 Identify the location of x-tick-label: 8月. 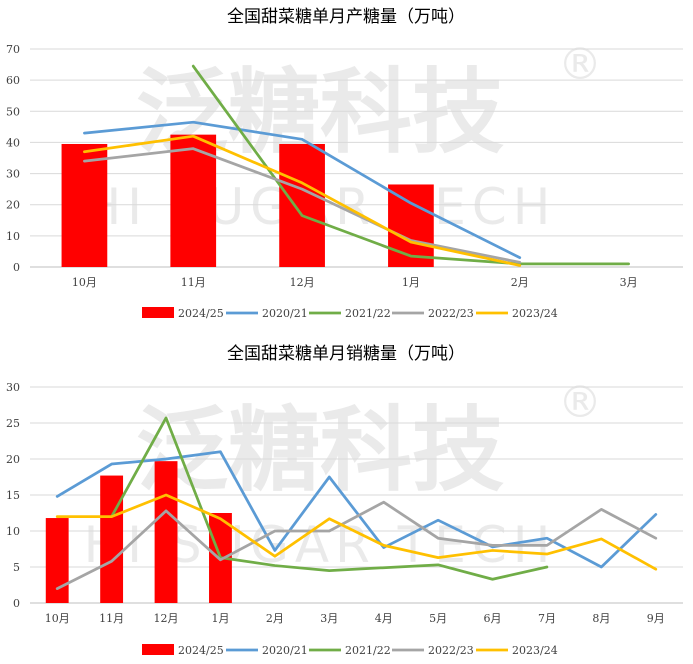
(601, 618).